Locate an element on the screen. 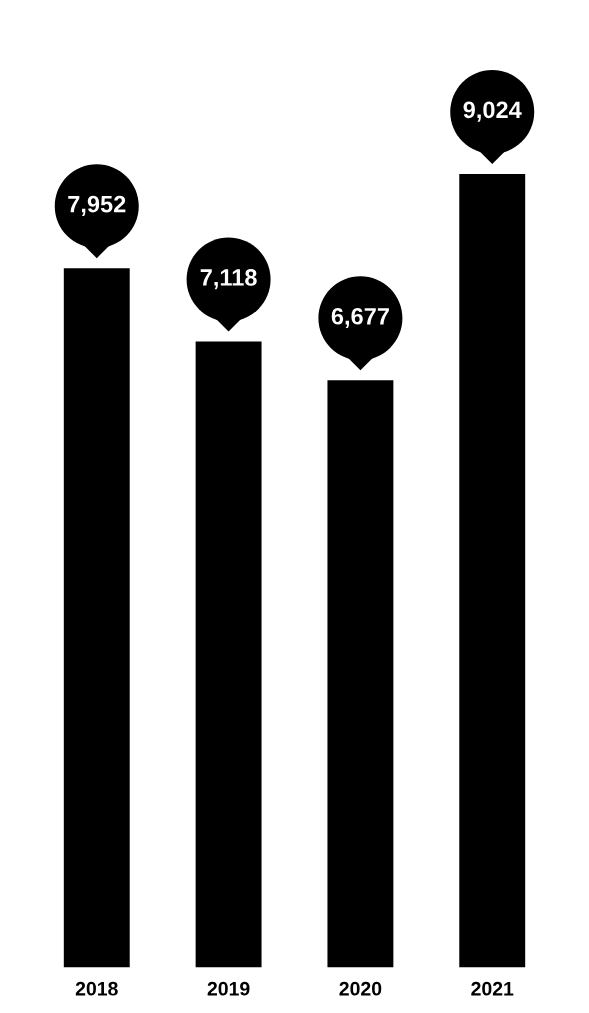 The image size is (589, 1013). x-tick-label: 2020 is located at coordinates (360, 988).